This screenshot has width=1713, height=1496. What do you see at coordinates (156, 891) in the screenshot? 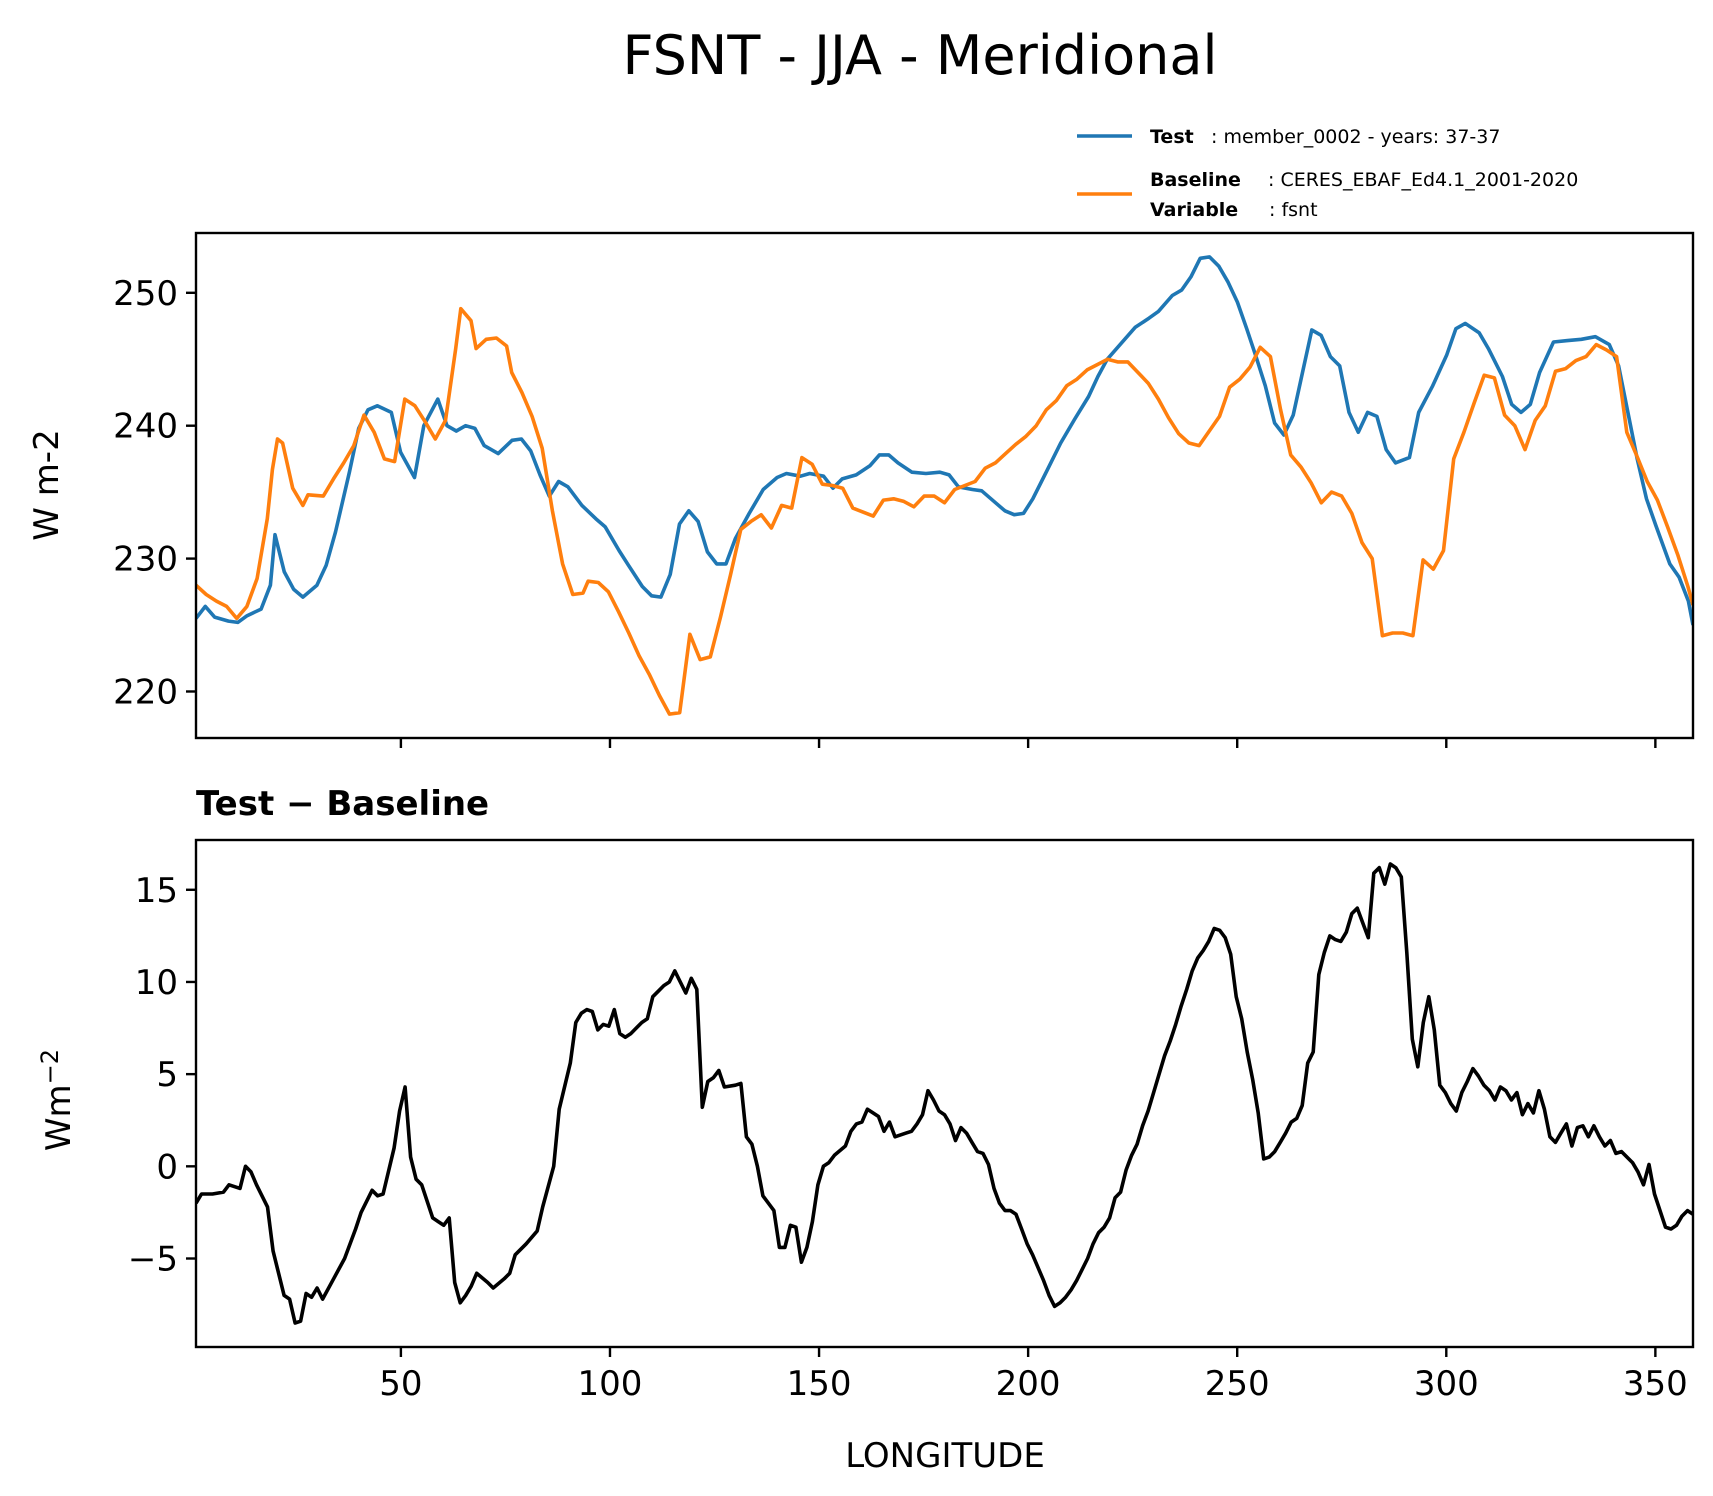
I see `y-tick-label: 15` at bounding box center [156, 891].